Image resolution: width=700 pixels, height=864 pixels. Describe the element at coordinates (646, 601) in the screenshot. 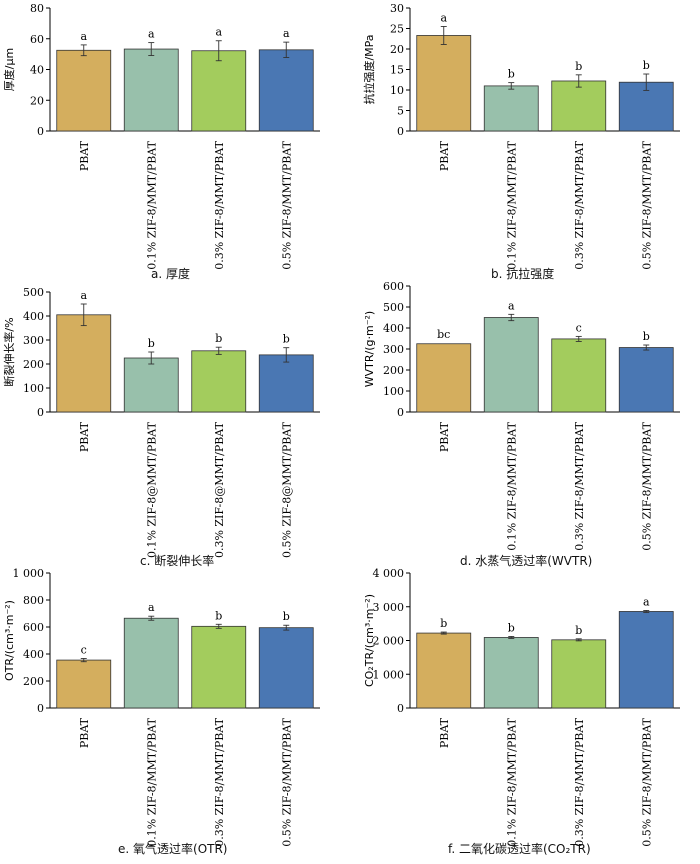

I see `panel-f-significance-letter: a` at that location.